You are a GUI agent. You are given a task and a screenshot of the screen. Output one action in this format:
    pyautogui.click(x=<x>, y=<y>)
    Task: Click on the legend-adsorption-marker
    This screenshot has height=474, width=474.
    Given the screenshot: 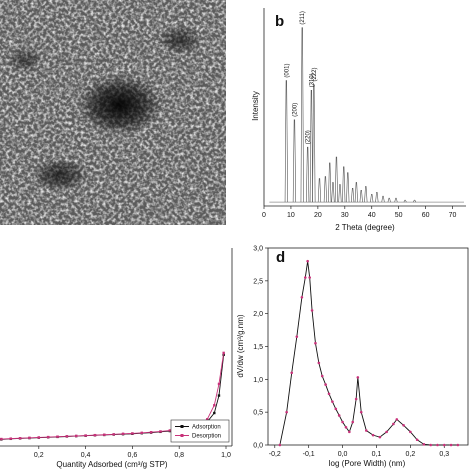 What is the action you would take?
    pyautogui.click(x=182, y=426)
    